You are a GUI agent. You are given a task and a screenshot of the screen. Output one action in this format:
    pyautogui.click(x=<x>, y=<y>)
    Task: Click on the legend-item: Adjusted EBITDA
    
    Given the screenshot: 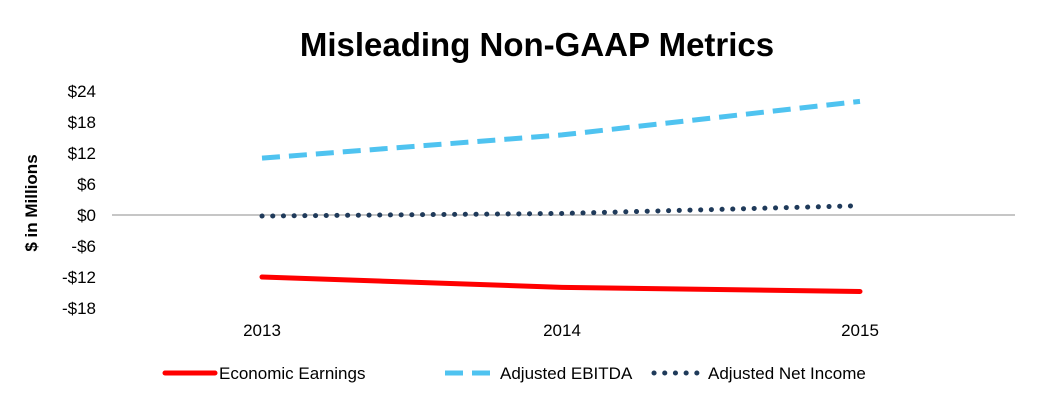 What is the action you would take?
    pyautogui.click(x=539, y=373)
    